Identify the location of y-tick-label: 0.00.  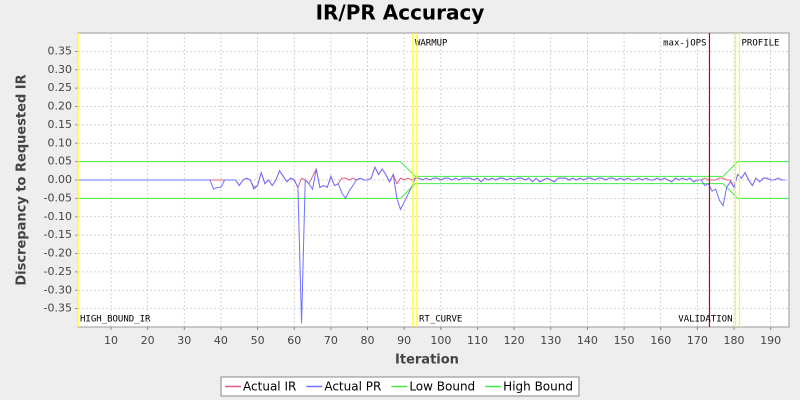
(60, 179).